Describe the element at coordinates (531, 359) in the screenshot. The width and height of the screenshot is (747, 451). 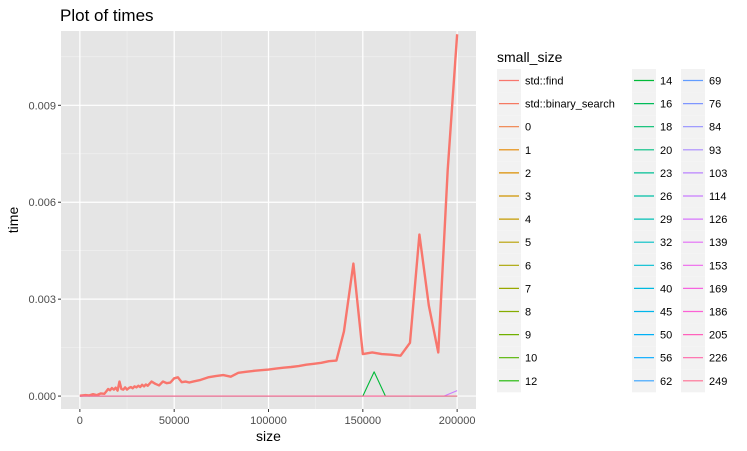
I see `legend-label: 10` at that location.